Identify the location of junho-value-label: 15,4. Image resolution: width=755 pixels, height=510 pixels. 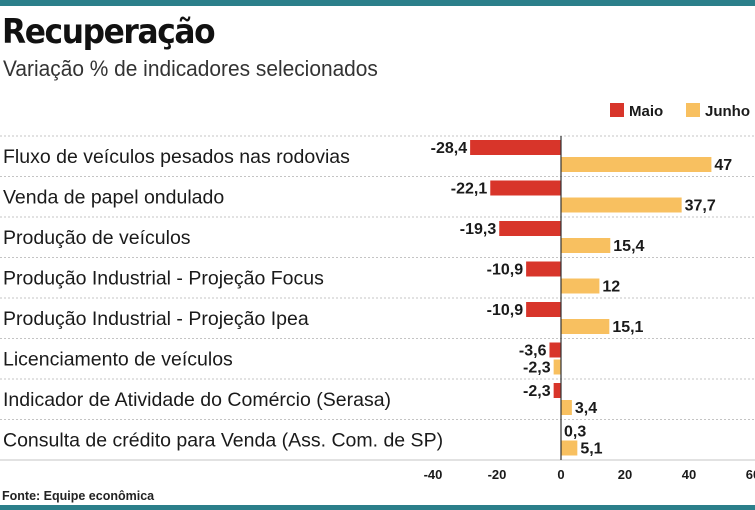
(628, 246).